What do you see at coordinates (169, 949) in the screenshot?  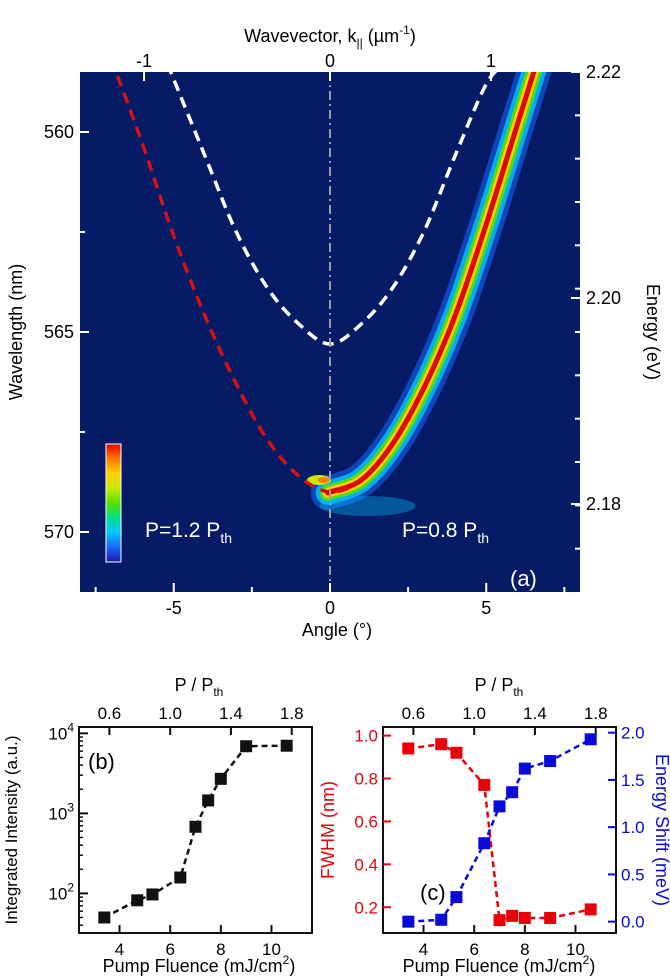 I see `b-x-tick-label: 6` at bounding box center [169, 949].